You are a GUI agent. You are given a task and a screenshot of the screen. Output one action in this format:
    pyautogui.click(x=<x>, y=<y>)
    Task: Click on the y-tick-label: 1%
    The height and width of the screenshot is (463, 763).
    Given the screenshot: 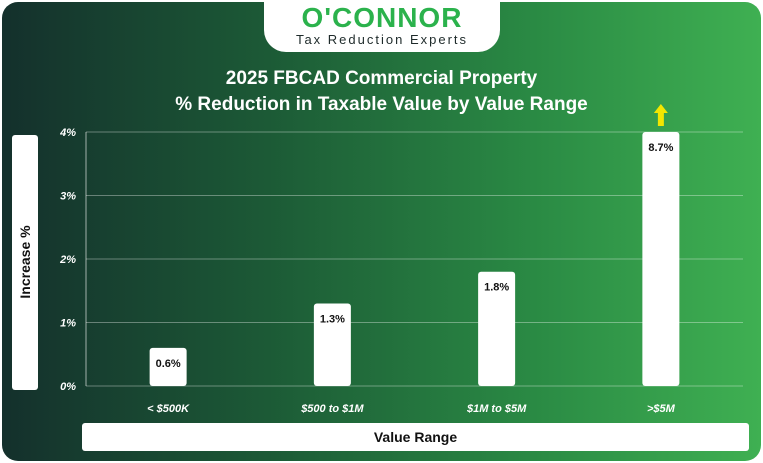 What is the action you would take?
    pyautogui.click(x=68, y=324)
    